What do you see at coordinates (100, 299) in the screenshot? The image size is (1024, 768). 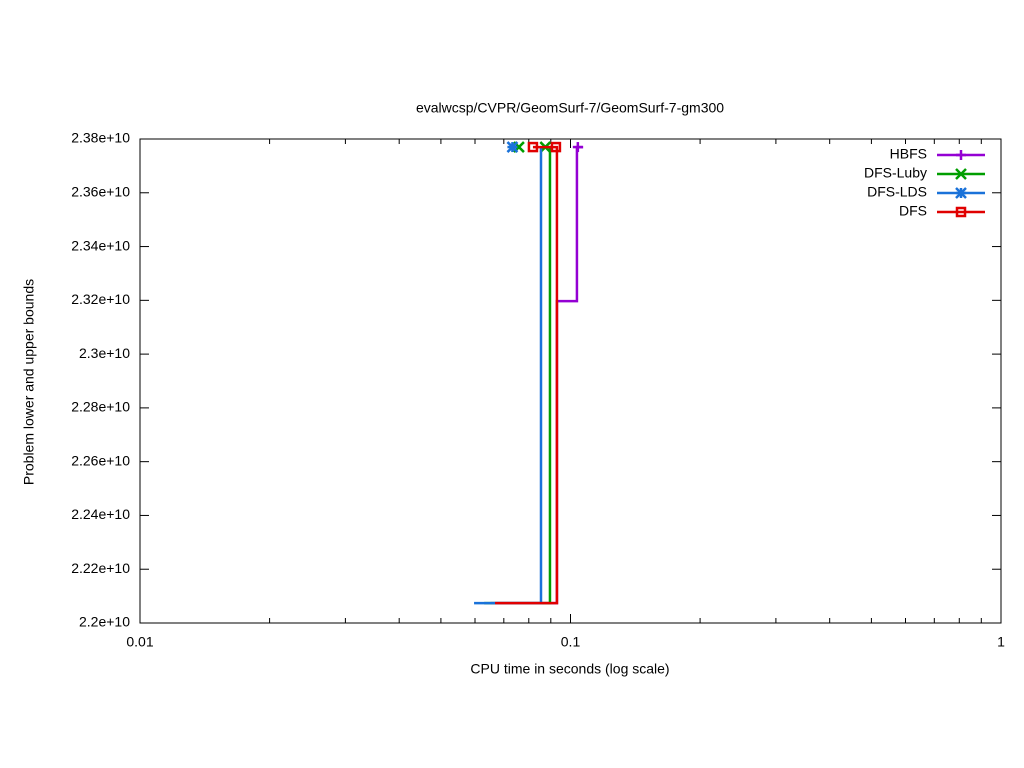 I see `y-tick-label: 2.32e+10` at bounding box center [100, 299].